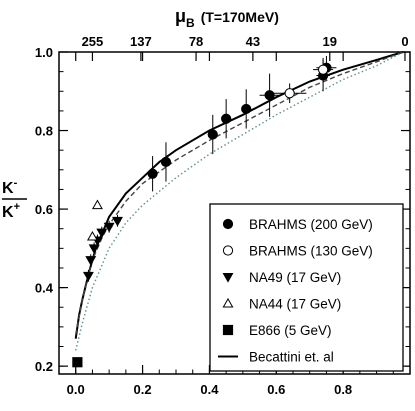 This screenshot has height=411, width=415. I want to click on top-axis-condition: (T=170MeV), so click(240, 17).